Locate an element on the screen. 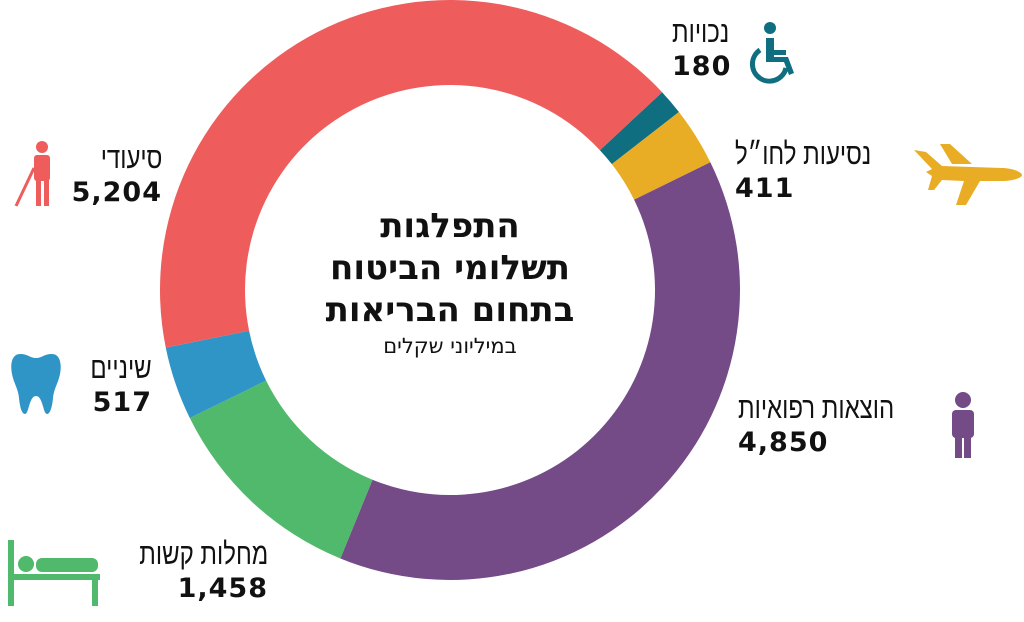  slice-label-teeth: שיניים 517 is located at coordinates (113, 386).